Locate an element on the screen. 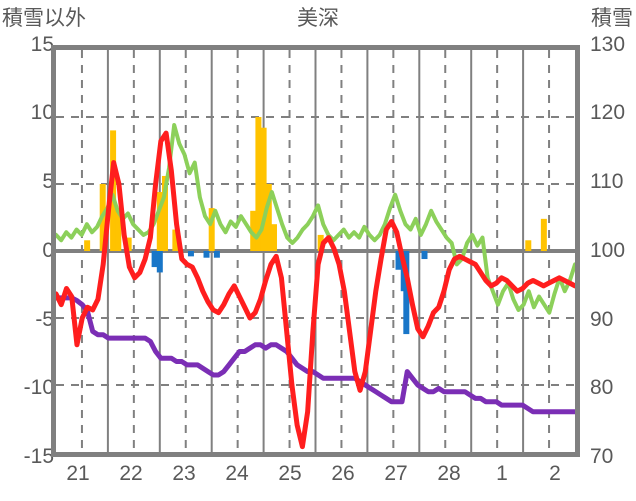  x-axis-tick-9: 2 is located at coordinates (555, 473).